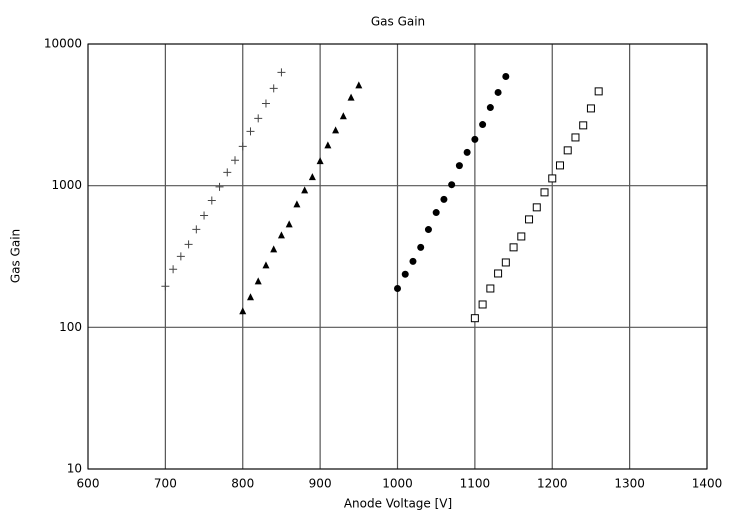 This screenshot has width=731, height=512. What do you see at coordinates (475, 484) in the screenshot?
I see `x-tick-label: 1100` at bounding box center [475, 484].